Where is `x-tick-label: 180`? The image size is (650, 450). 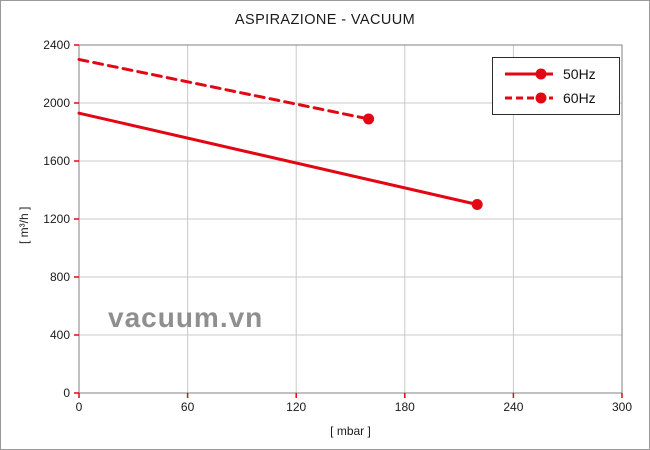
x-tick-label: 180 is located at coordinates (405, 407).